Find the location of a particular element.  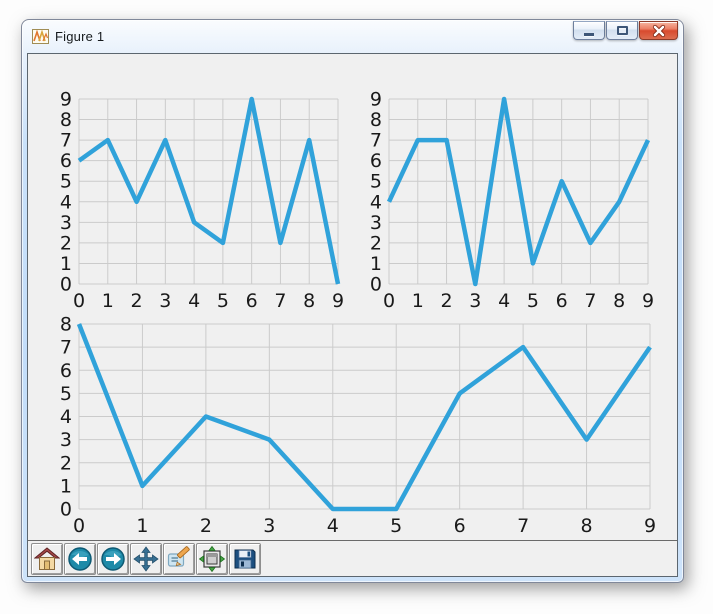

save-floppy-icon is located at coordinates (245, 558).